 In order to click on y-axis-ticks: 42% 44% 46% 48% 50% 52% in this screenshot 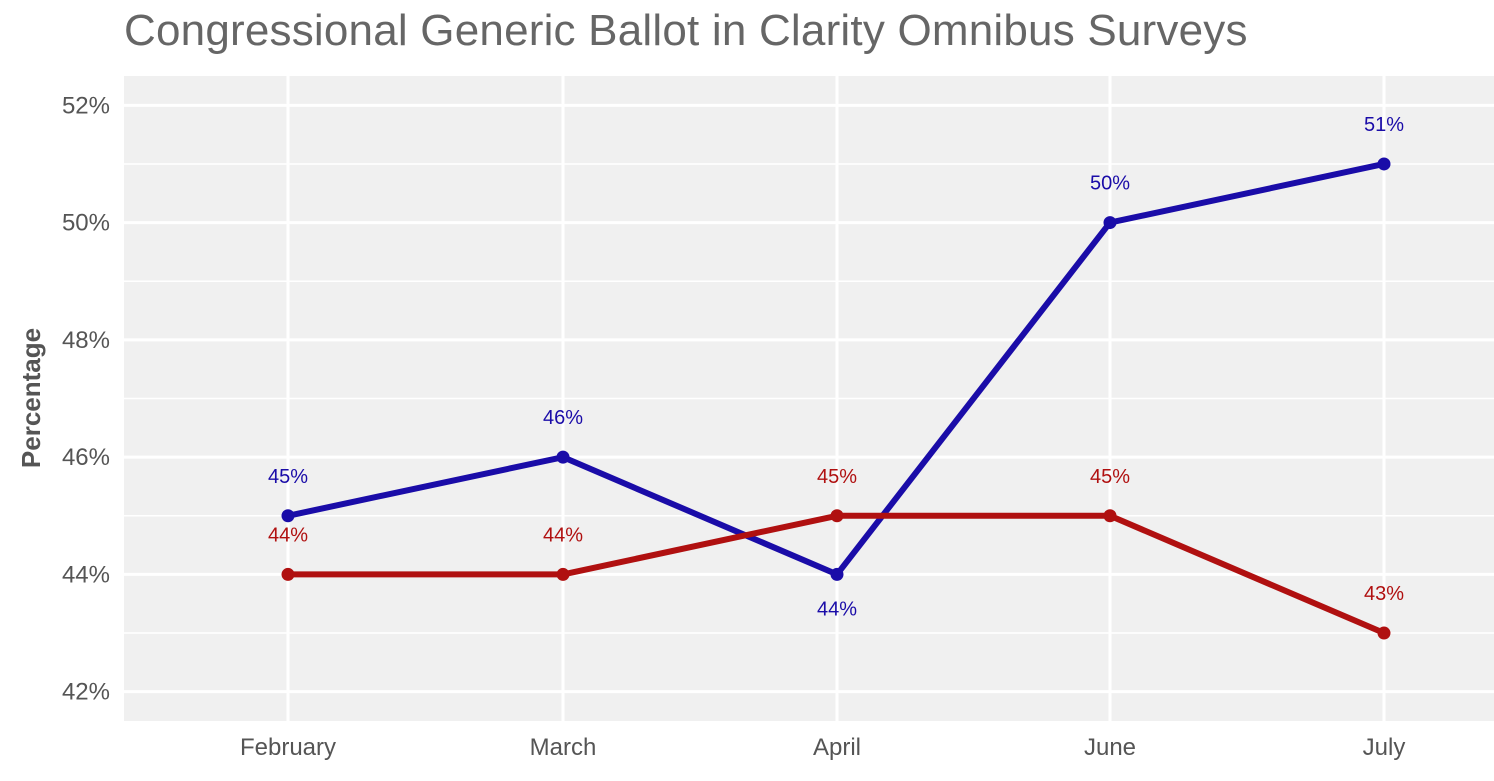, I will do `click(86, 398)`.